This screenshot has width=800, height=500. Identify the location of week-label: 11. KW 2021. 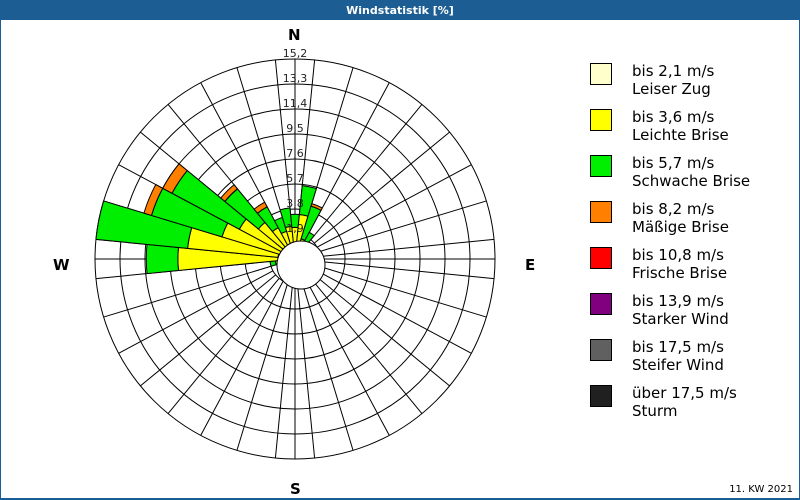
(761, 489).